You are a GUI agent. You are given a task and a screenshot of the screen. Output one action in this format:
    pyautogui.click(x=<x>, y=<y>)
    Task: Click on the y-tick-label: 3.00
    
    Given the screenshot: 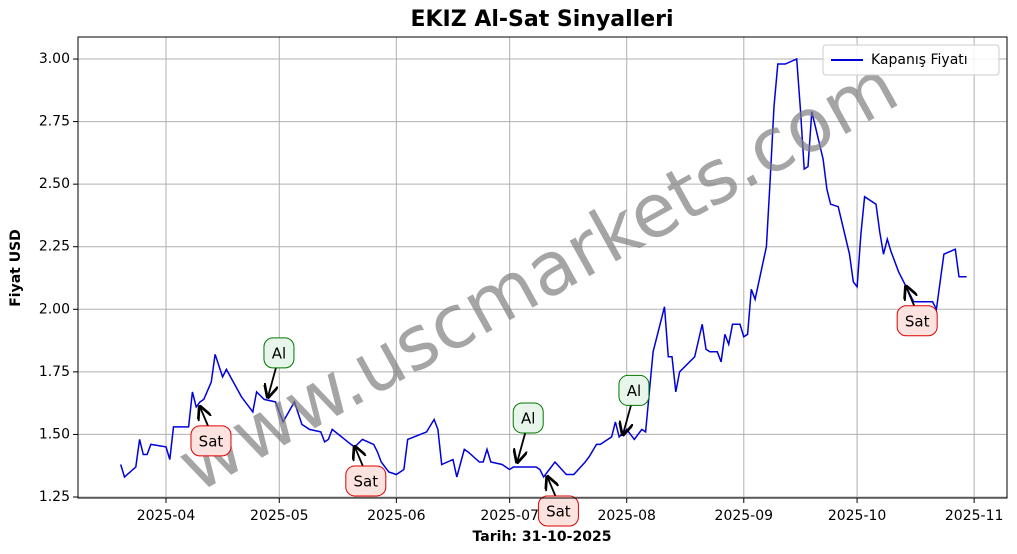 What is the action you would take?
    pyautogui.click(x=54, y=59)
    